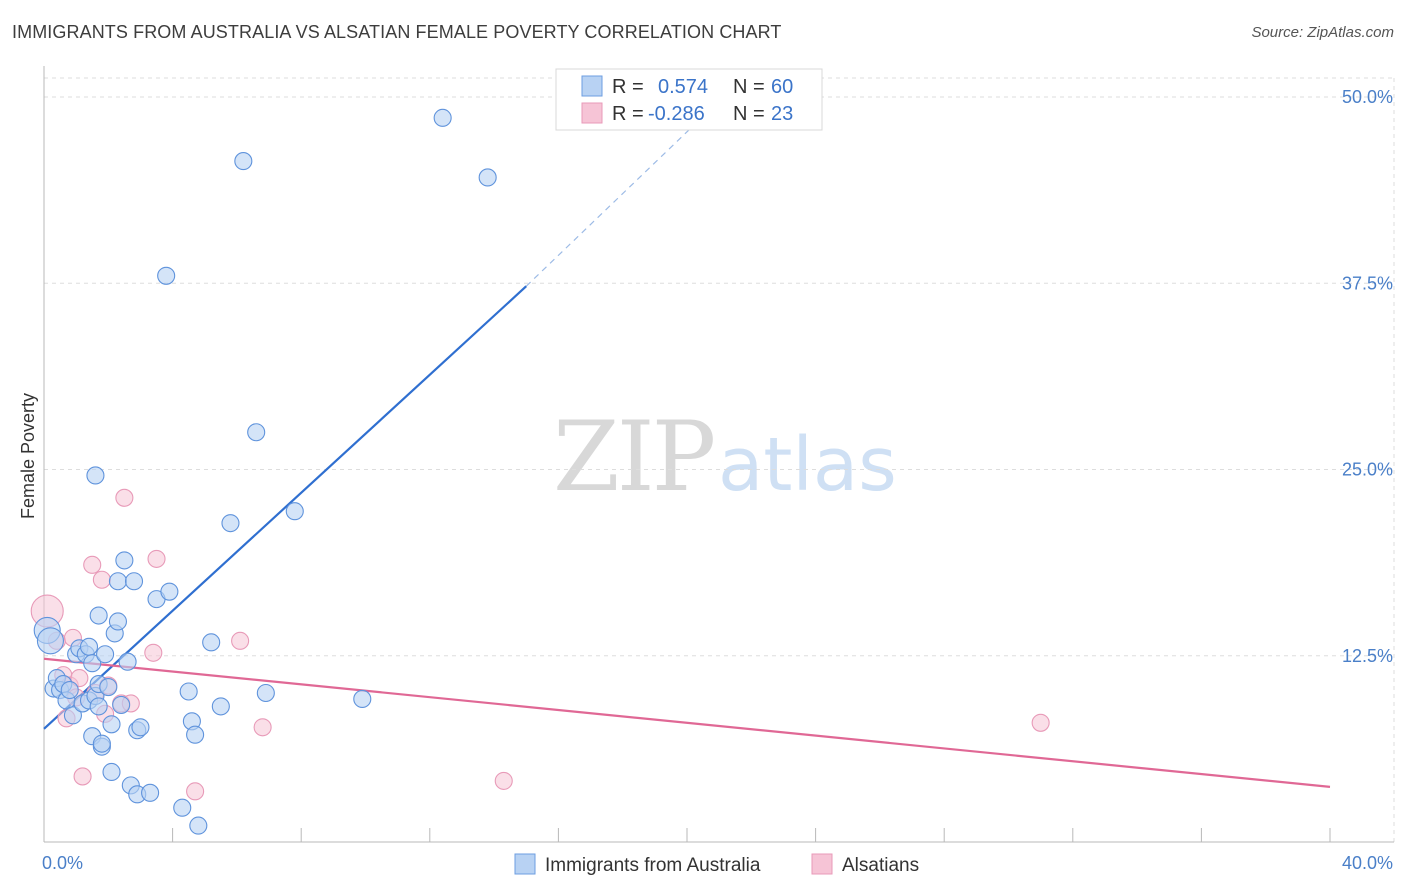 This screenshot has width=1406, height=892. What do you see at coordinates (592, 86) in the screenshot?
I see `legend-swatch-blue` at bounding box center [592, 86].